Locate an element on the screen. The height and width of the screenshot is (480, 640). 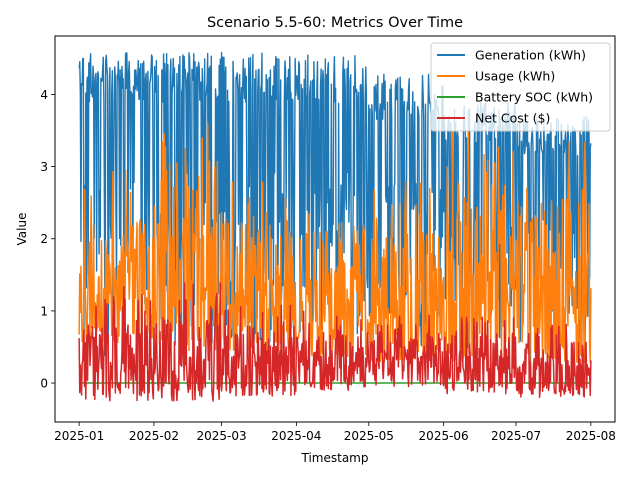
chart-title: Scenario 5.5-60: Metrics Over Time is located at coordinates (335, 23).